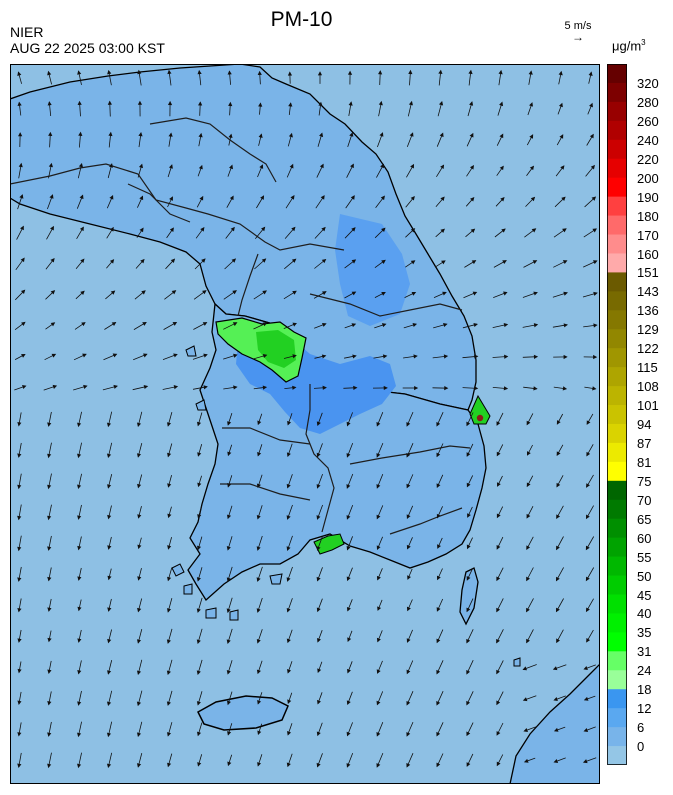  Describe the element at coordinates (648, 311) in the screenshot. I see `legend-tick-label: 136` at that location.